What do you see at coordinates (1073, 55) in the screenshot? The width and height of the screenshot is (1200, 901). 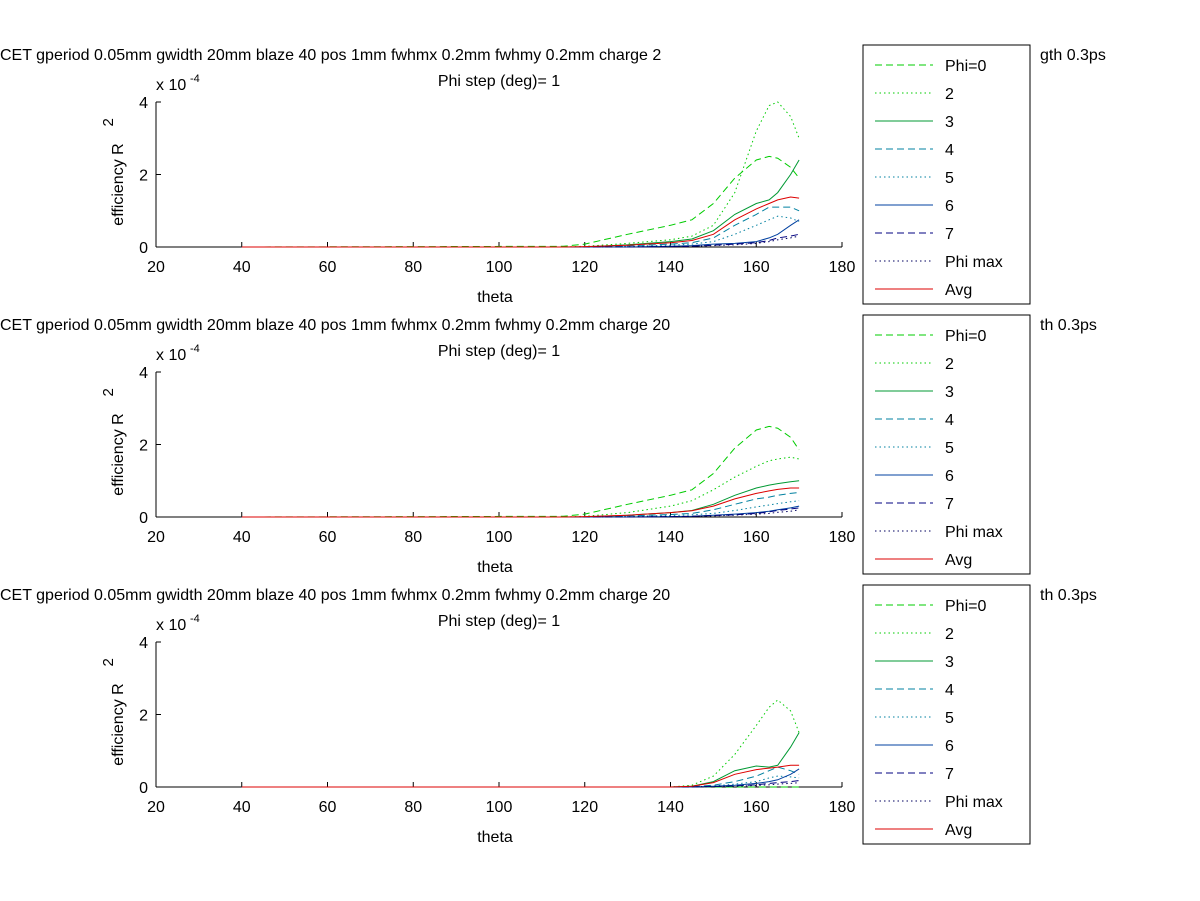 I see `chart-title-tail: gth 0.3ps` at bounding box center [1073, 55].